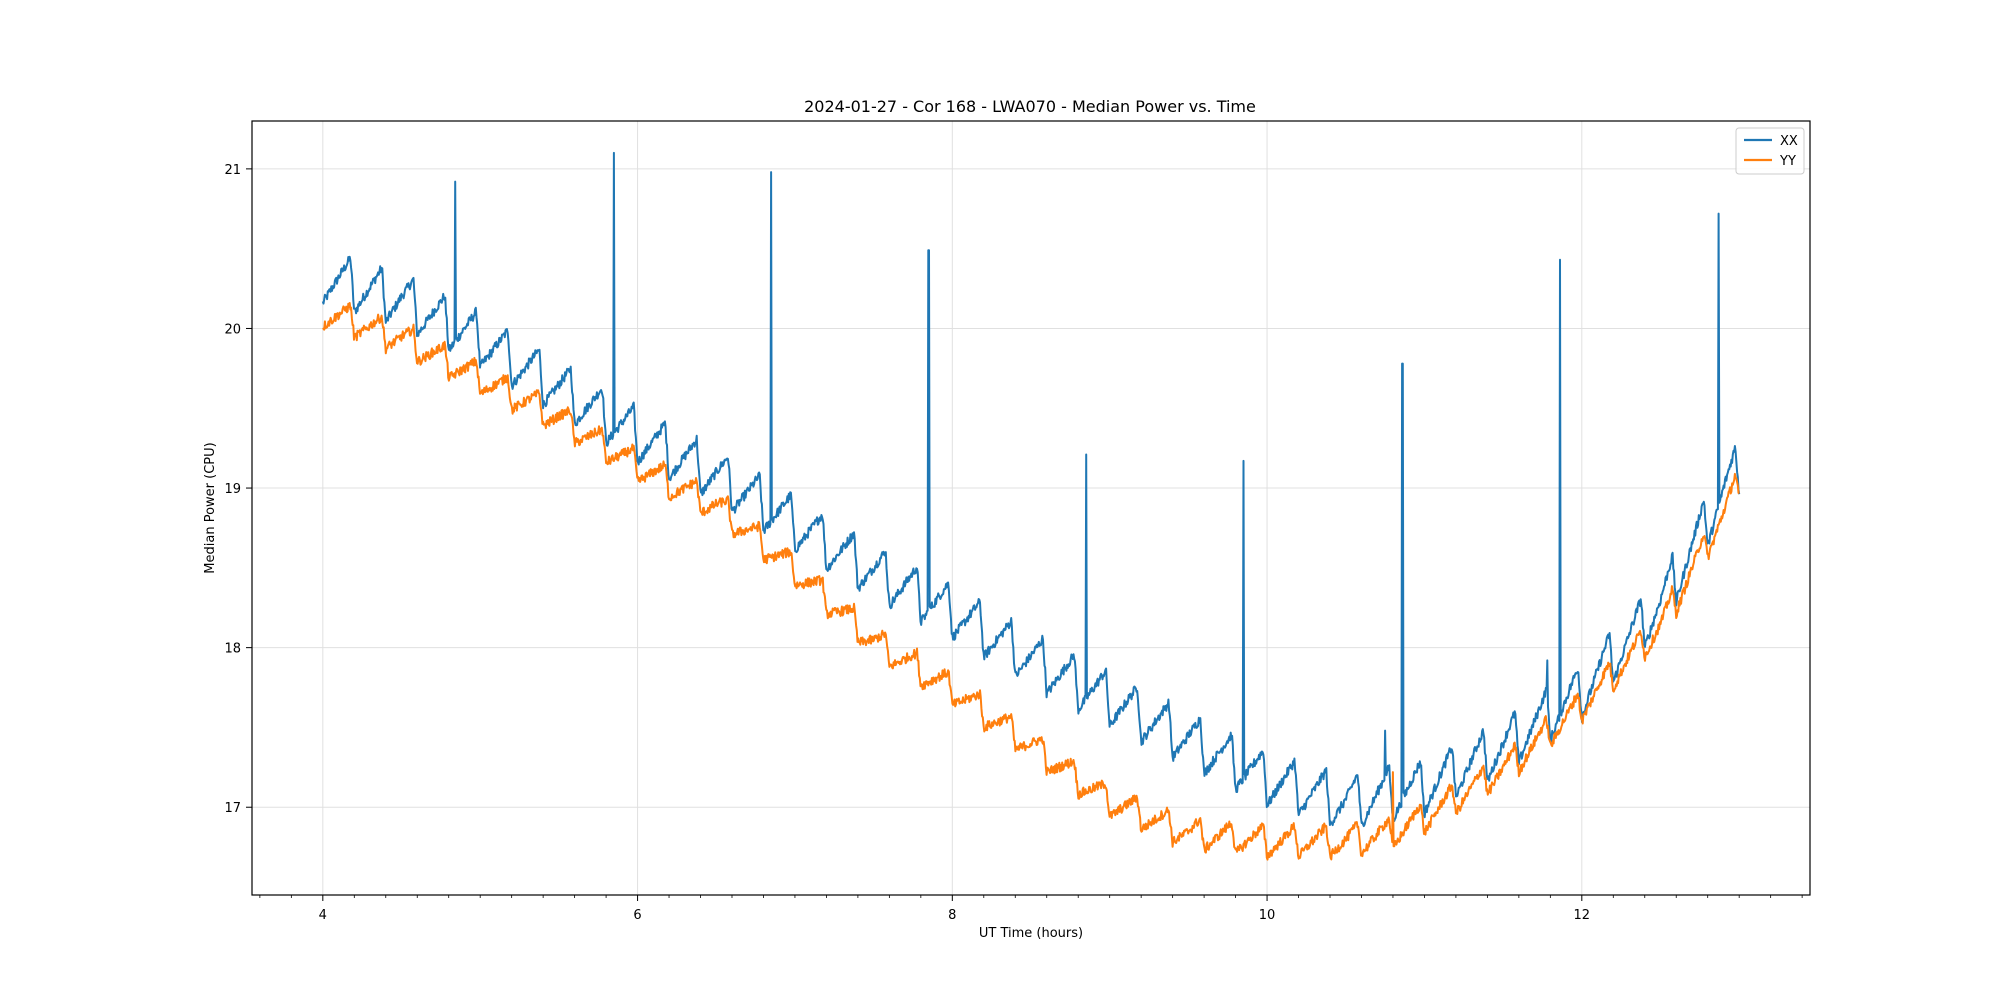 The height and width of the screenshot is (1000, 2000). What do you see at coordinates (1267, 915) in the screenshot?
I see `x-tick-label: 10` at bounding box center [1267, 915].